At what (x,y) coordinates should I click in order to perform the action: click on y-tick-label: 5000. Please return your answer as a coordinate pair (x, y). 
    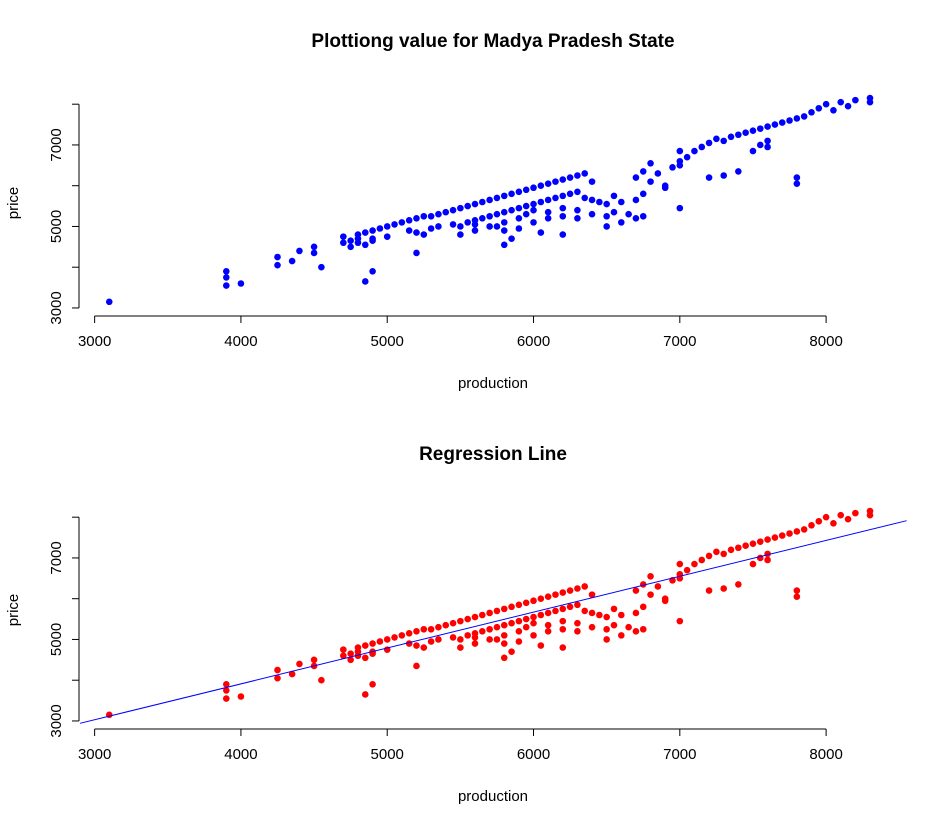
    Looking at the image, I should click on (56, 226).